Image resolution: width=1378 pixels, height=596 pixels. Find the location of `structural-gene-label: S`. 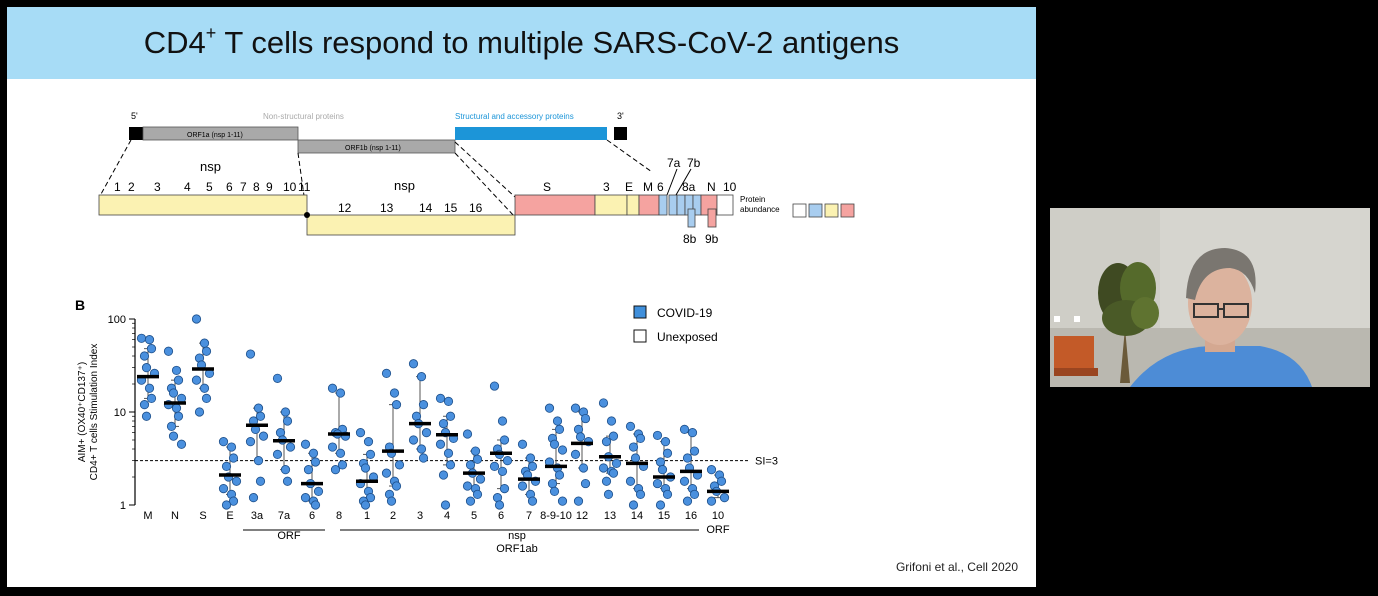

structural-gene-label: S is located at coordinates (547, 187).